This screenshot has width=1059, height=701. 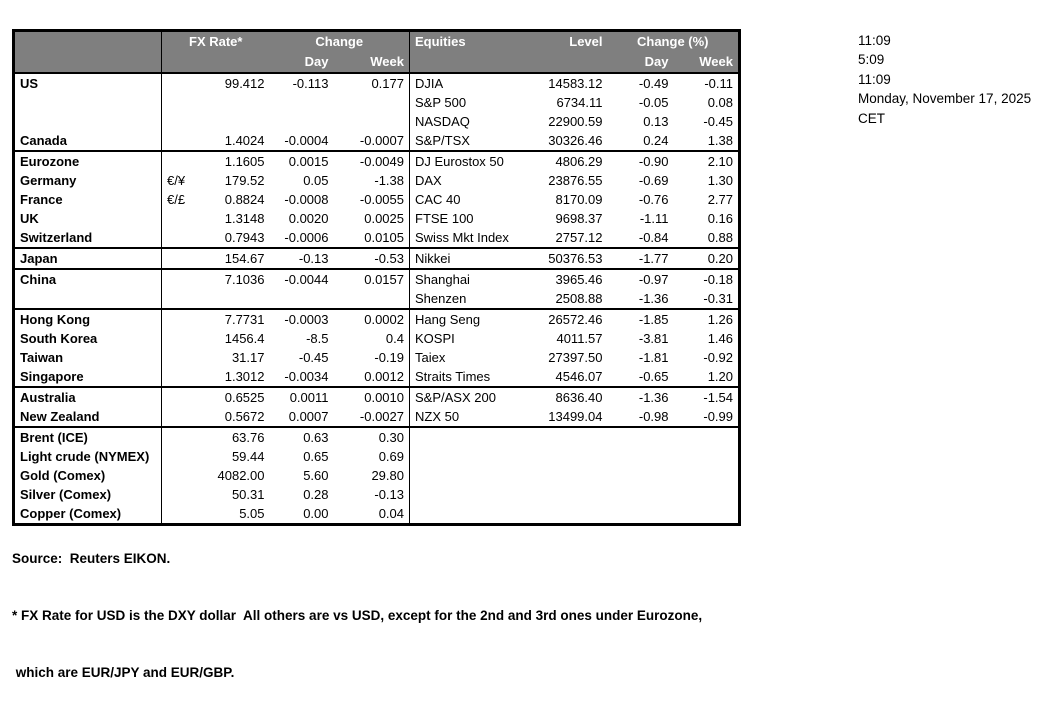 What do you see at coordinates (654, 218) in the screenshot?
I see `equity-change-day-cell: -1.11` at bounding box center [654, 218].